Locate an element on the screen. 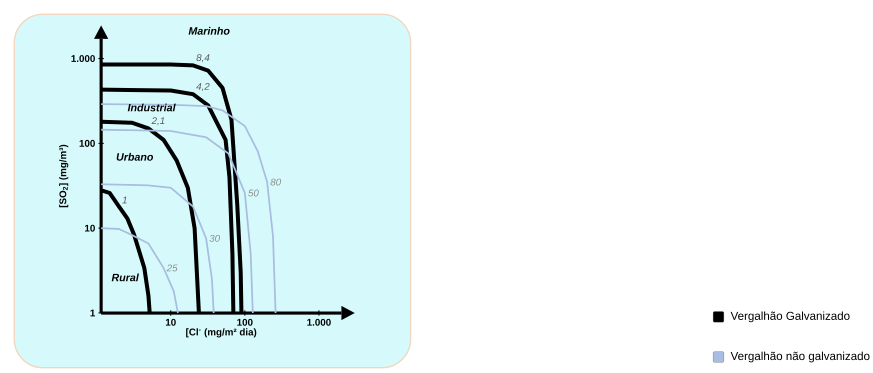  x-tick-label: 1.000 is located at coordinates (319, 322).